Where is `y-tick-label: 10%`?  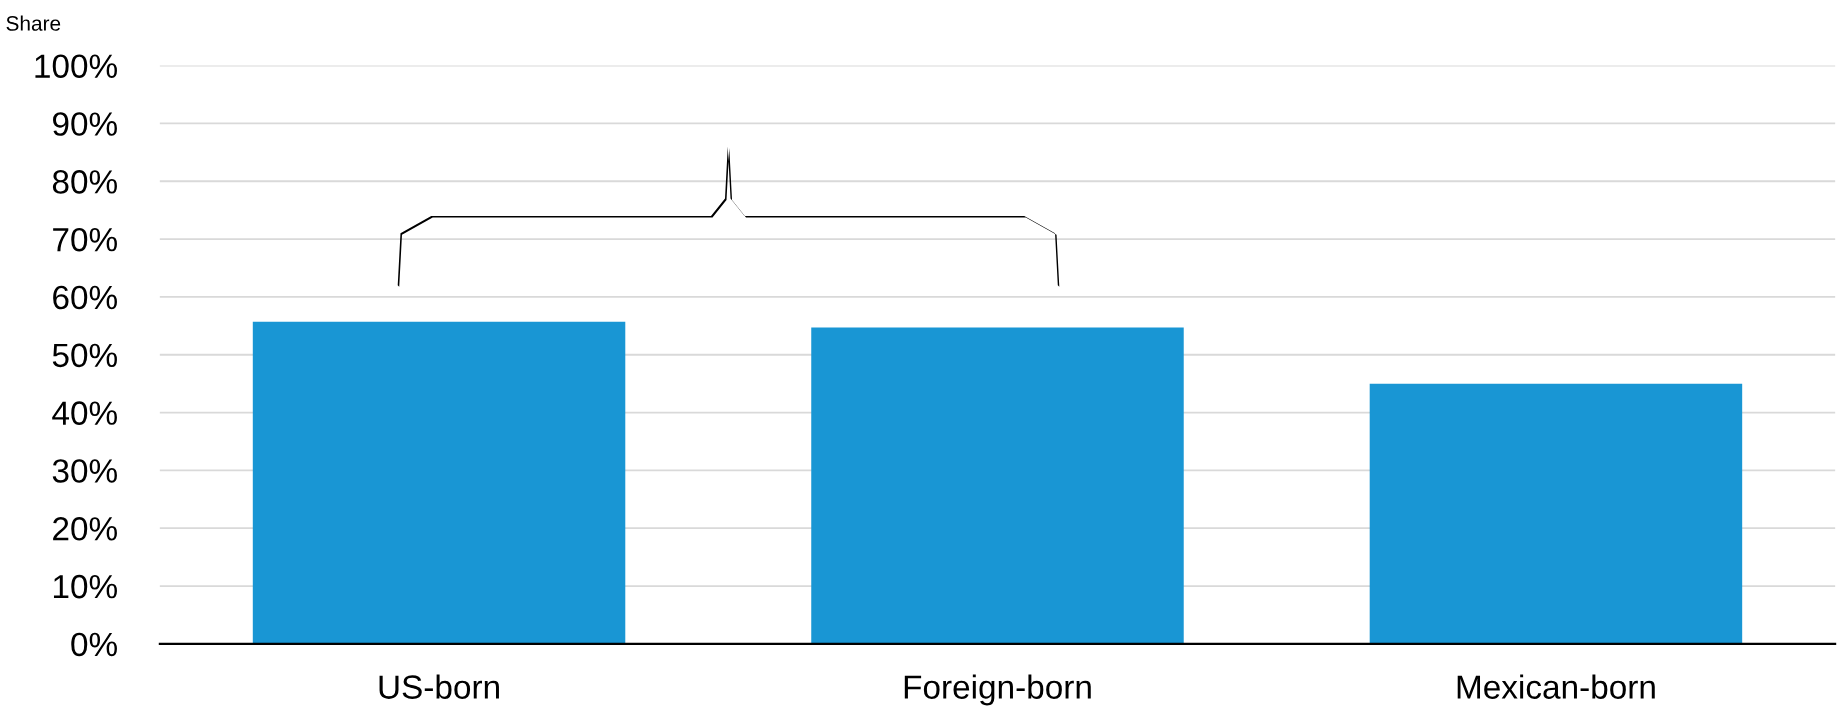 y-tick-label: 10% is located at coordinates (85, 586).